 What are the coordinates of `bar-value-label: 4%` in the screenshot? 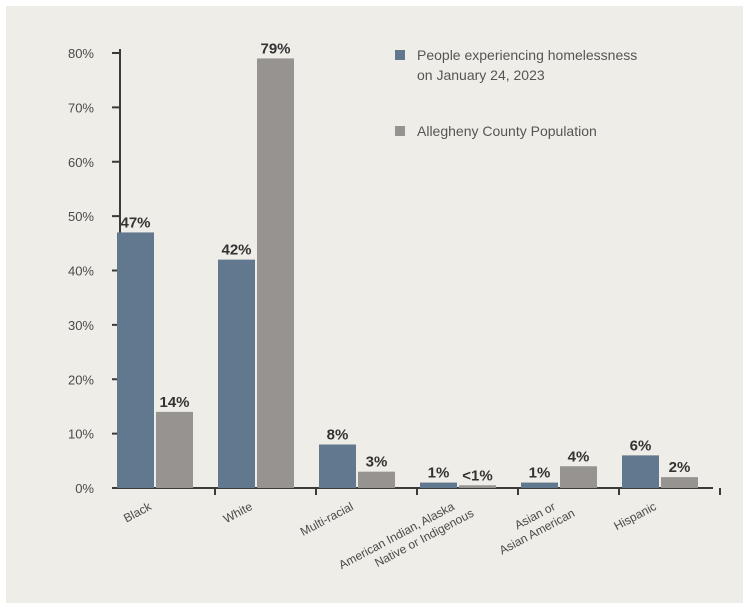 It's located at (579, 456).